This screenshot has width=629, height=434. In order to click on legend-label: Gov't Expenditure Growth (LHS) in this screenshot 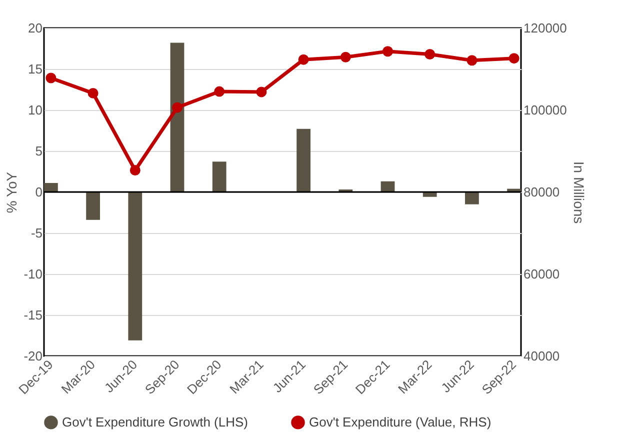, I will do `click(155, 422)`.